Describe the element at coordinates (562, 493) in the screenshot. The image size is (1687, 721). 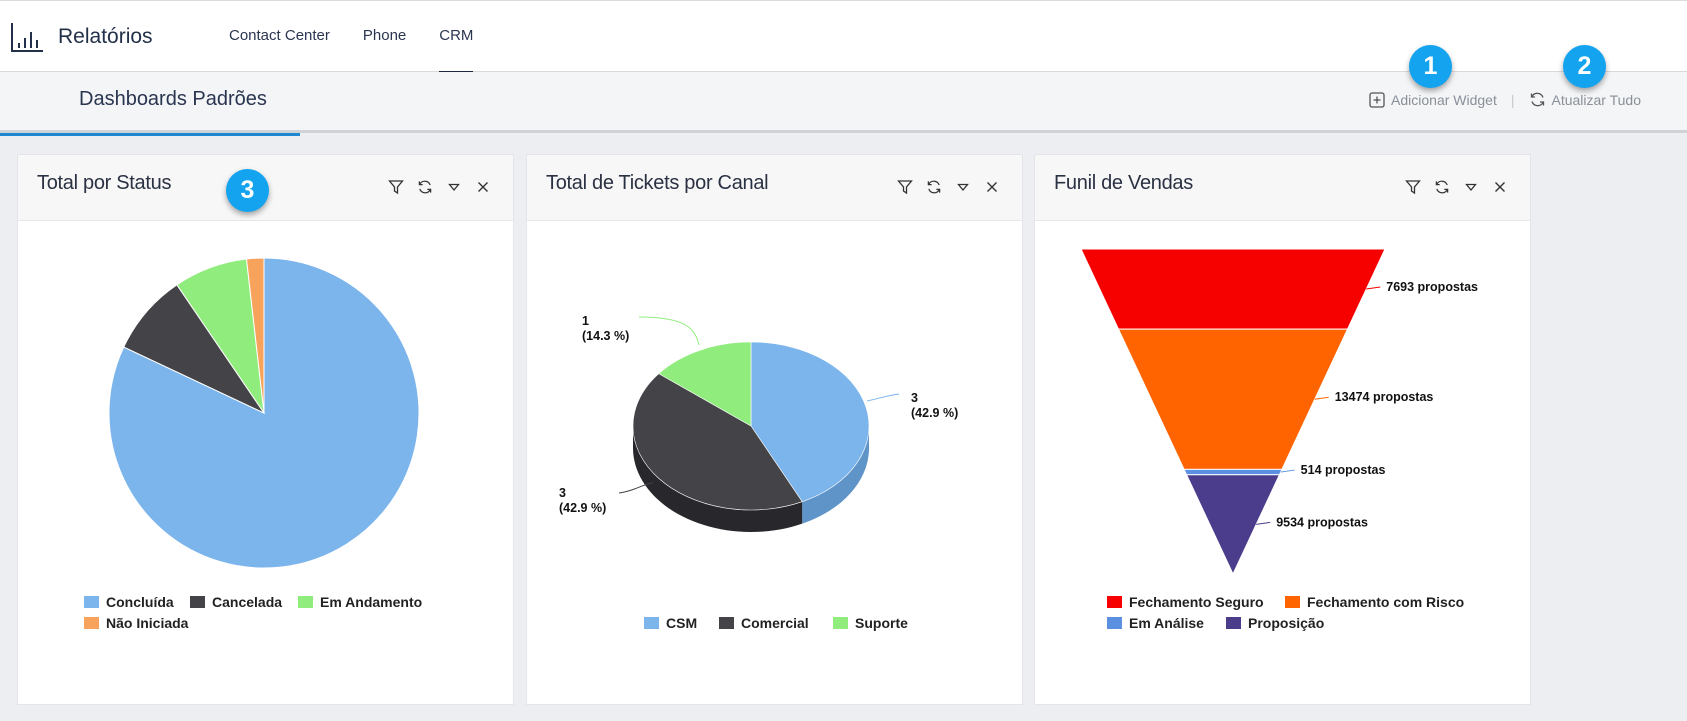
I see `data-label-comercial: 3` at that location.